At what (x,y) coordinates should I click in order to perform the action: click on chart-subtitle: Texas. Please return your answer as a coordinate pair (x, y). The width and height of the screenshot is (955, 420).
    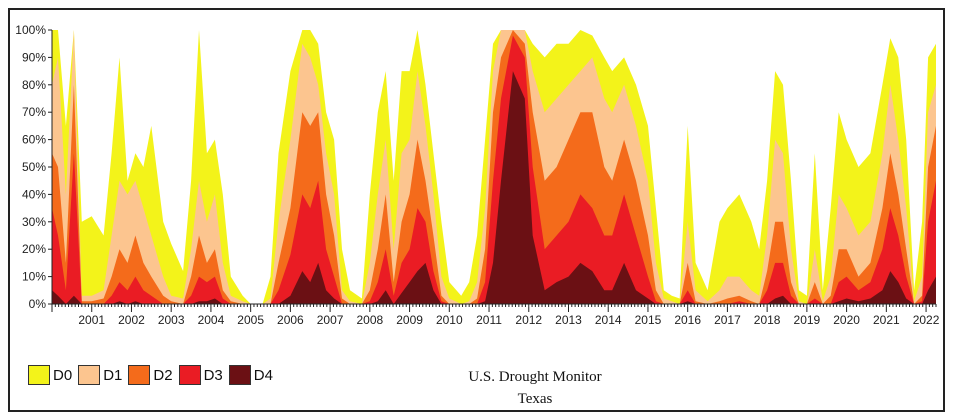
    Looking at the image, I should click on (535, 399).